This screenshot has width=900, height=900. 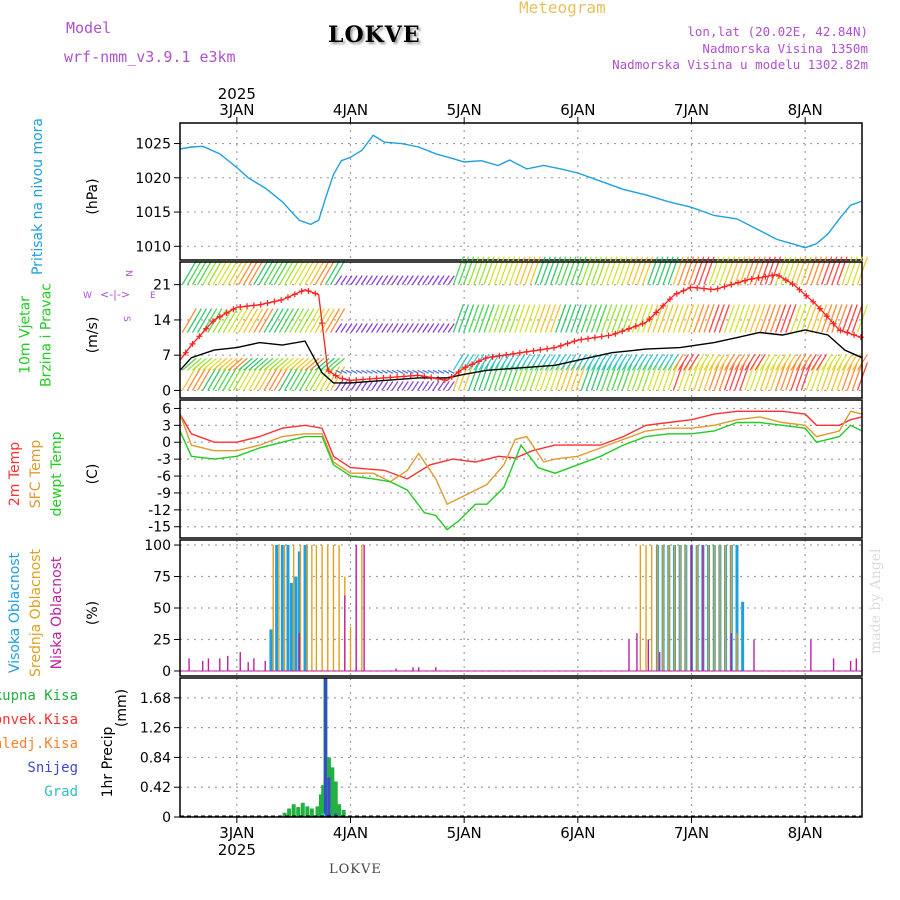 I want to click on axis-label: 10m Vjetar, so click(x=26, y=335).